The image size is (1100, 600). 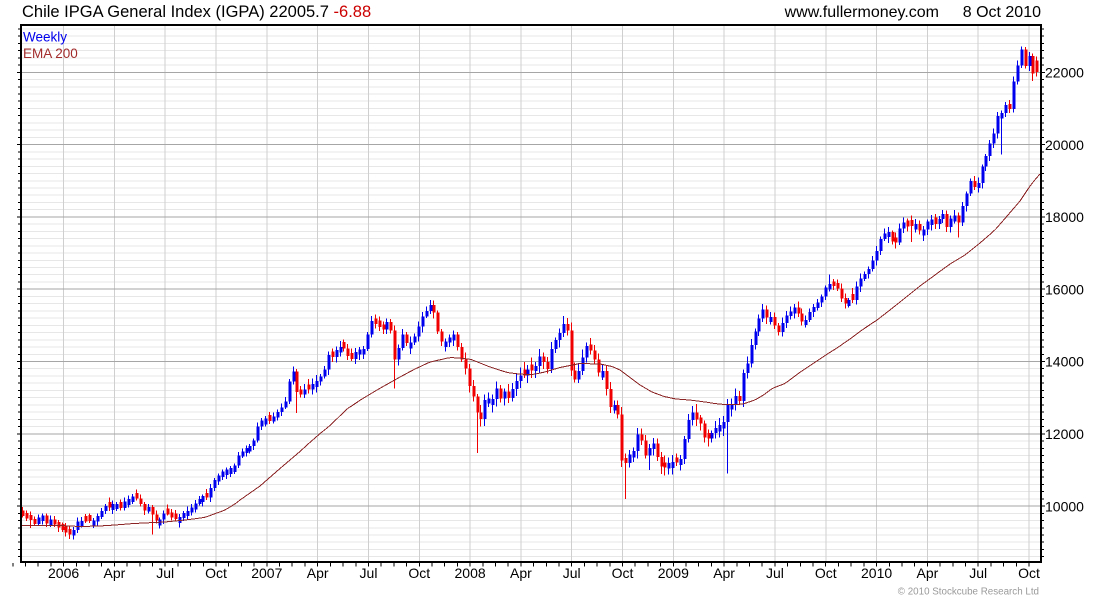 What do you see at coordinates (673, 573) in the screenshot?
I see `svg-text: 2009` at bounding box center [673, 573].